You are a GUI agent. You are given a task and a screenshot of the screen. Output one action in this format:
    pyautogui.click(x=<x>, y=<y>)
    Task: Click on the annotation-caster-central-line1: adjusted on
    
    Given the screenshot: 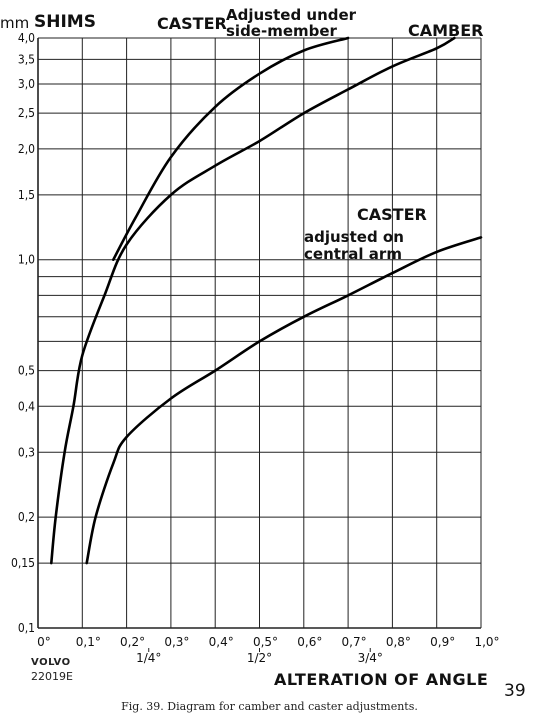 What is the action you would take?
    pyautogui.click(x=354, y=237)
    